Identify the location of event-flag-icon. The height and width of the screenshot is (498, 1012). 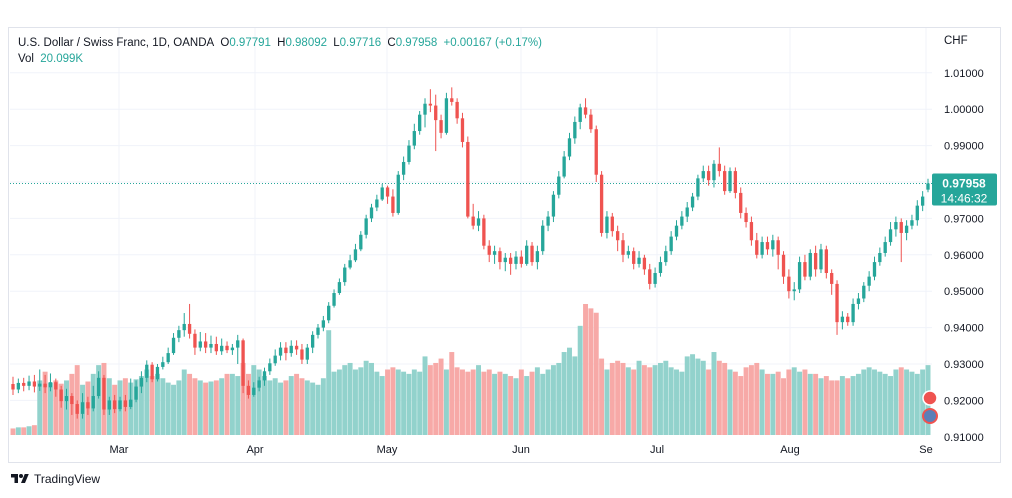
(930, 398).